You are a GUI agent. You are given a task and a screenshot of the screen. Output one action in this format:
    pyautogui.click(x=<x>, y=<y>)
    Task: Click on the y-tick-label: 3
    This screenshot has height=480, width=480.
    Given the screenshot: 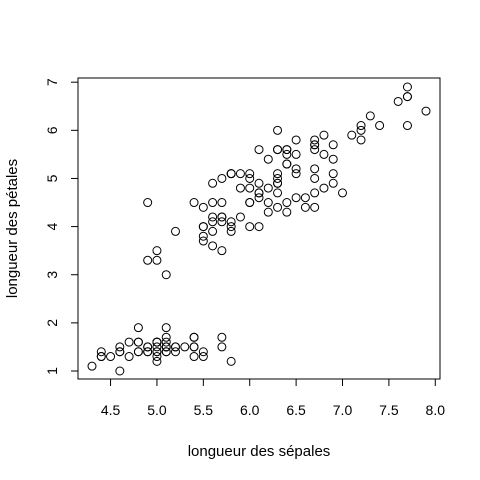 What is the action you would take?
    pyautogui.click(x=52, y=275)
    